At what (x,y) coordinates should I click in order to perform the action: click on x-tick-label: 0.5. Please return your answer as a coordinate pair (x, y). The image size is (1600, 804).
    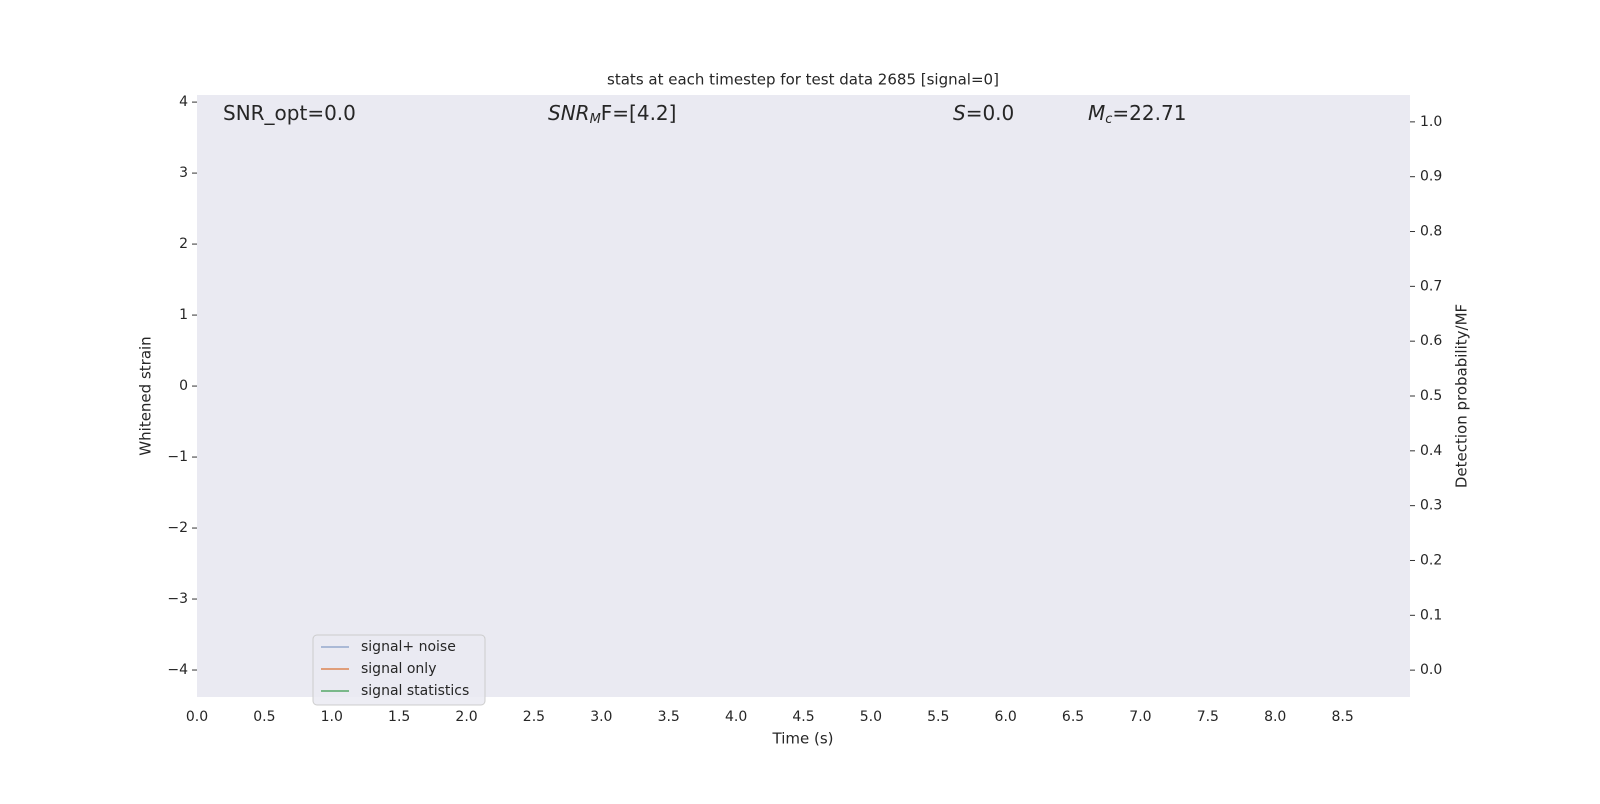
    Looking at the image, I should click on (264, 717).